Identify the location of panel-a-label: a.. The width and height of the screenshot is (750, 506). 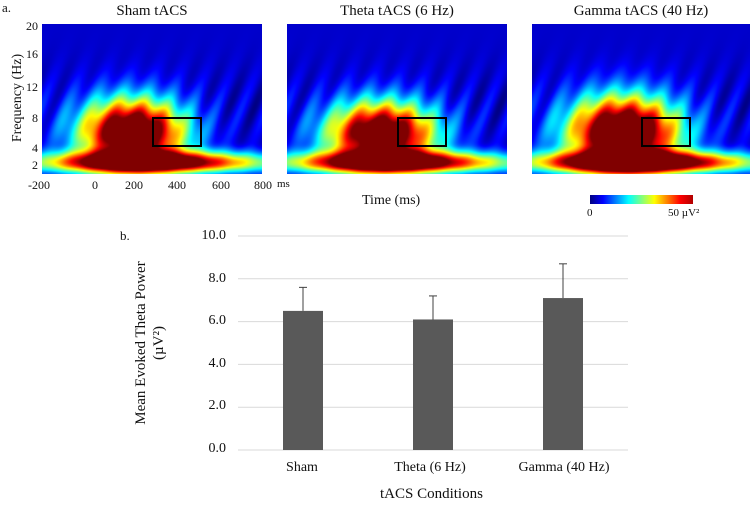
(7, 7).